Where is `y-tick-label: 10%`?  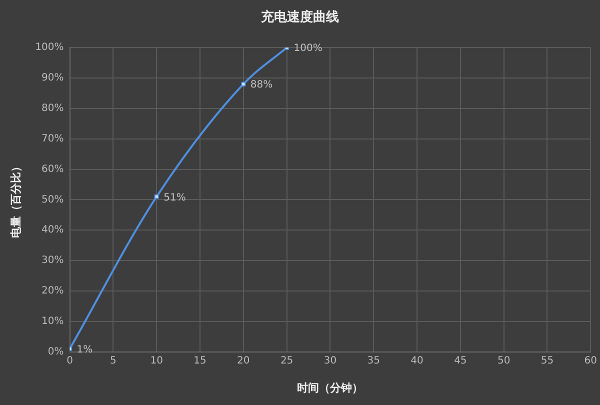 y-tick-label: 10% is located at coordinates (53, 321).